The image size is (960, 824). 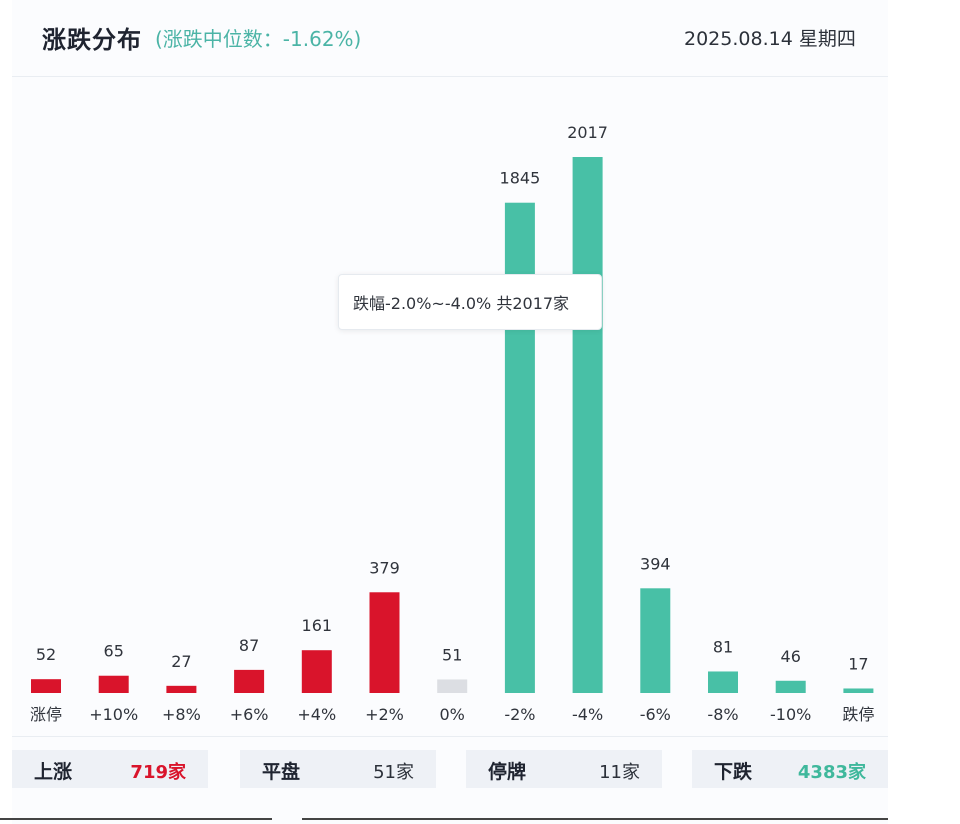 I want to click on bar-value-label: 17, so click(x=858, y=663).